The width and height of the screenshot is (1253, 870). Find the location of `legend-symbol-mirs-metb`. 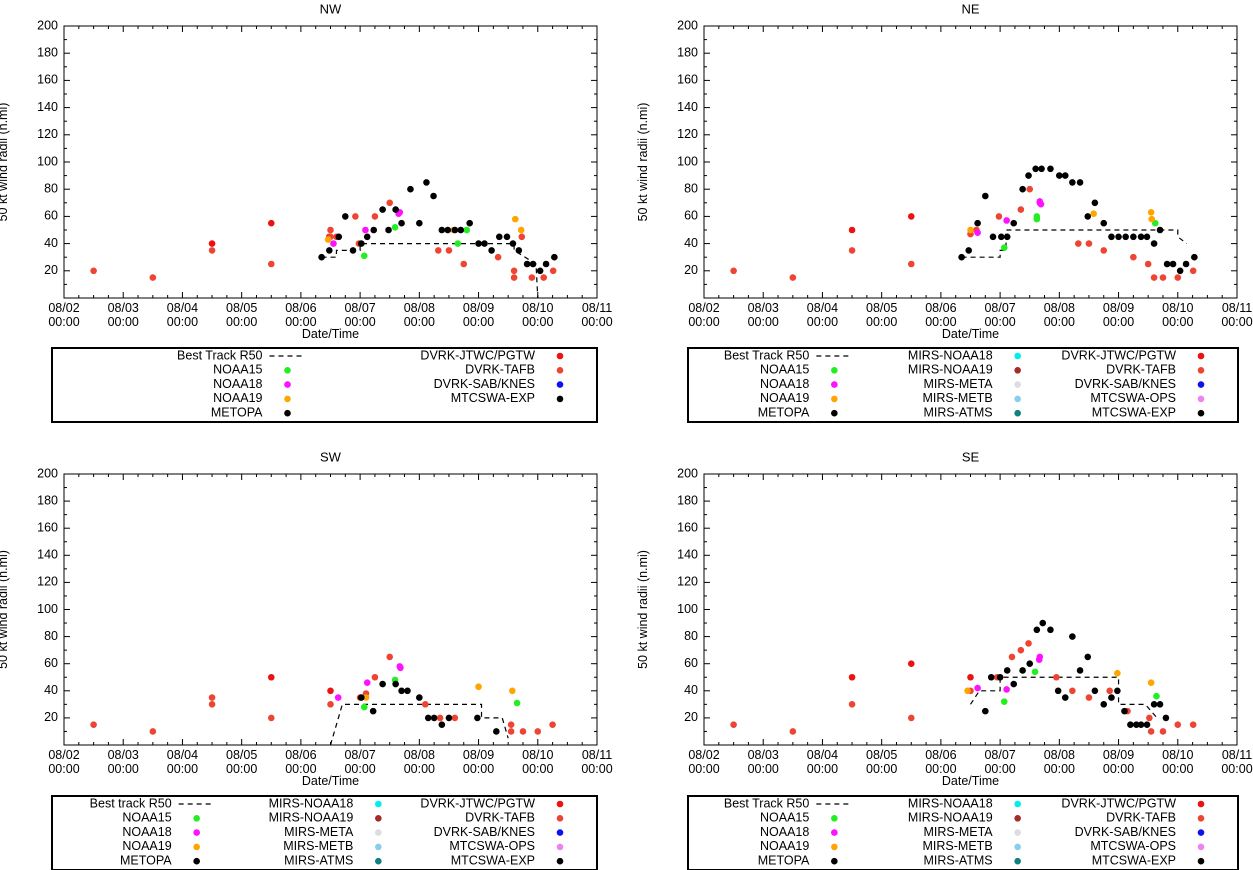

legend-symbol-mirs-metb is located at coordinates (1017, 399).